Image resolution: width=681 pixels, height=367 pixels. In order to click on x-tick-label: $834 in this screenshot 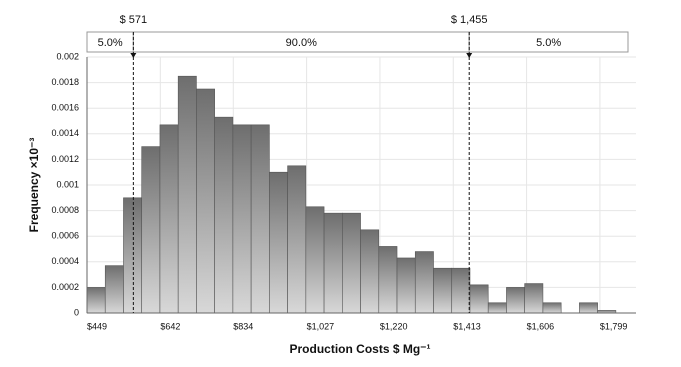, I will do `click(243, 326)`.